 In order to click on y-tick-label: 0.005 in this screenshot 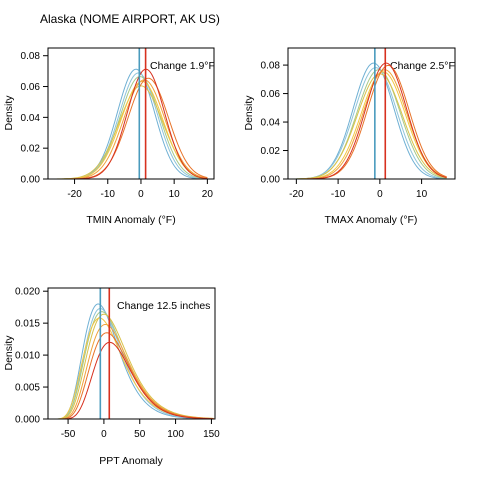, I will do `click(27, 388)`.